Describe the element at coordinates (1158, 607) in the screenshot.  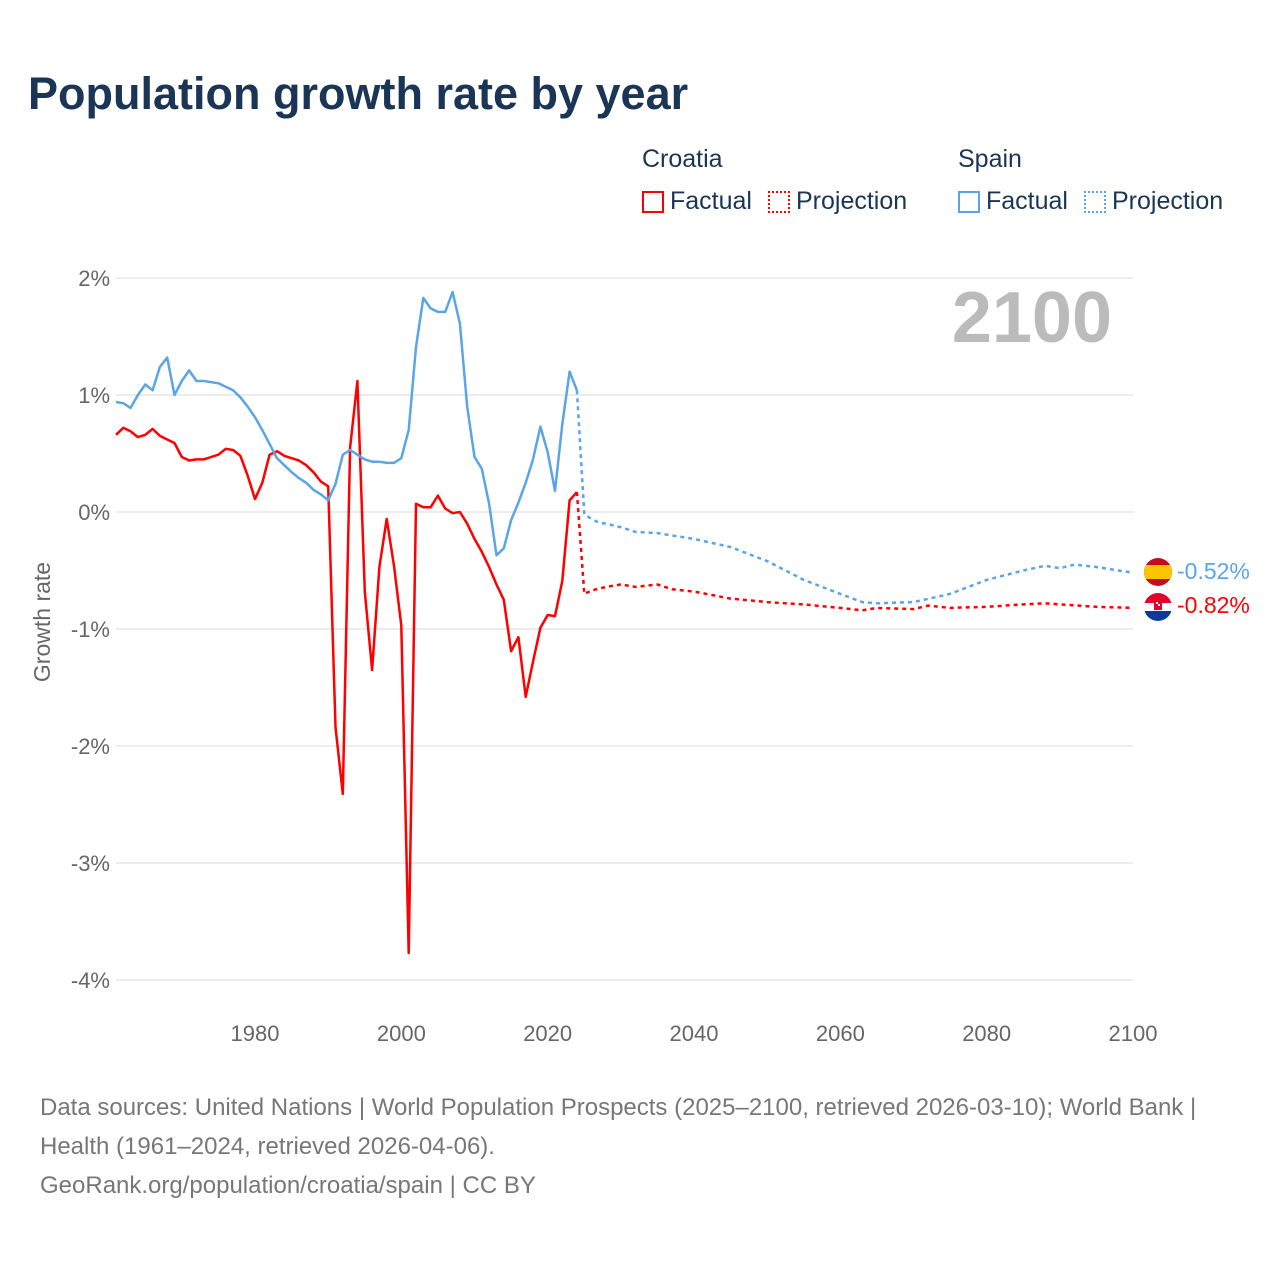
I see `croatia-flag-icon` at that location.